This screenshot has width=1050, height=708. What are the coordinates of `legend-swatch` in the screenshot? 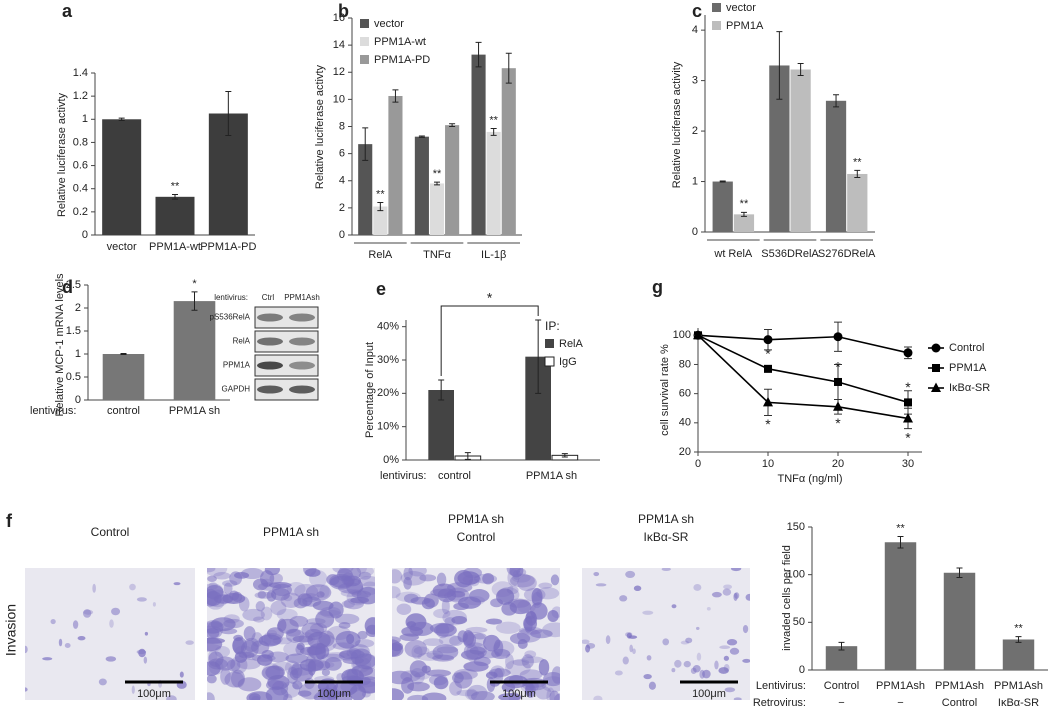 It's located at (716, 7).